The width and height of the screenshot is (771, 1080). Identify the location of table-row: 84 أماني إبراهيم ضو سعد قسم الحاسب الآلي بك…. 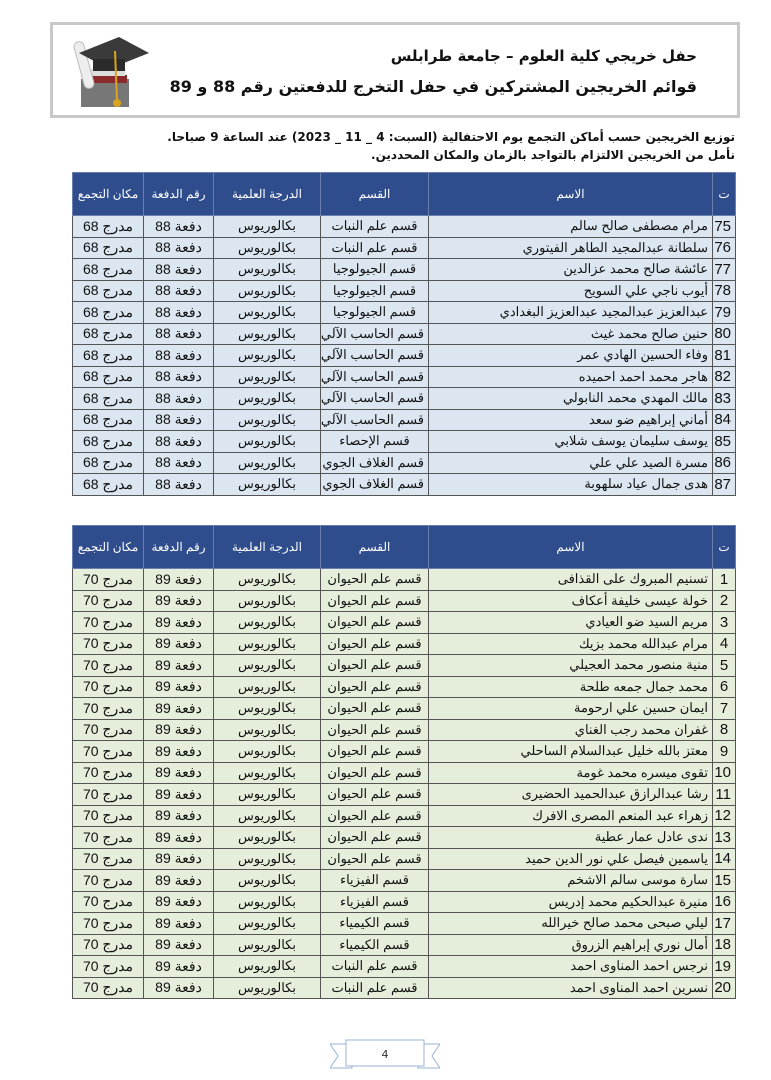
(404, 419).